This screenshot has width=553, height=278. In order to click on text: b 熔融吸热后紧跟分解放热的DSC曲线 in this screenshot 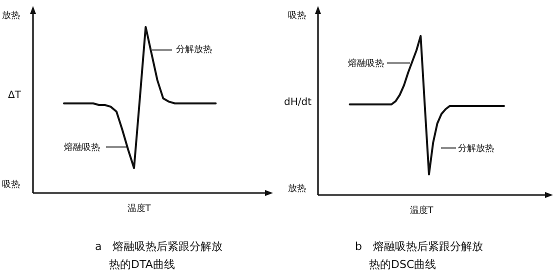, I will do `click(419, 255)`.